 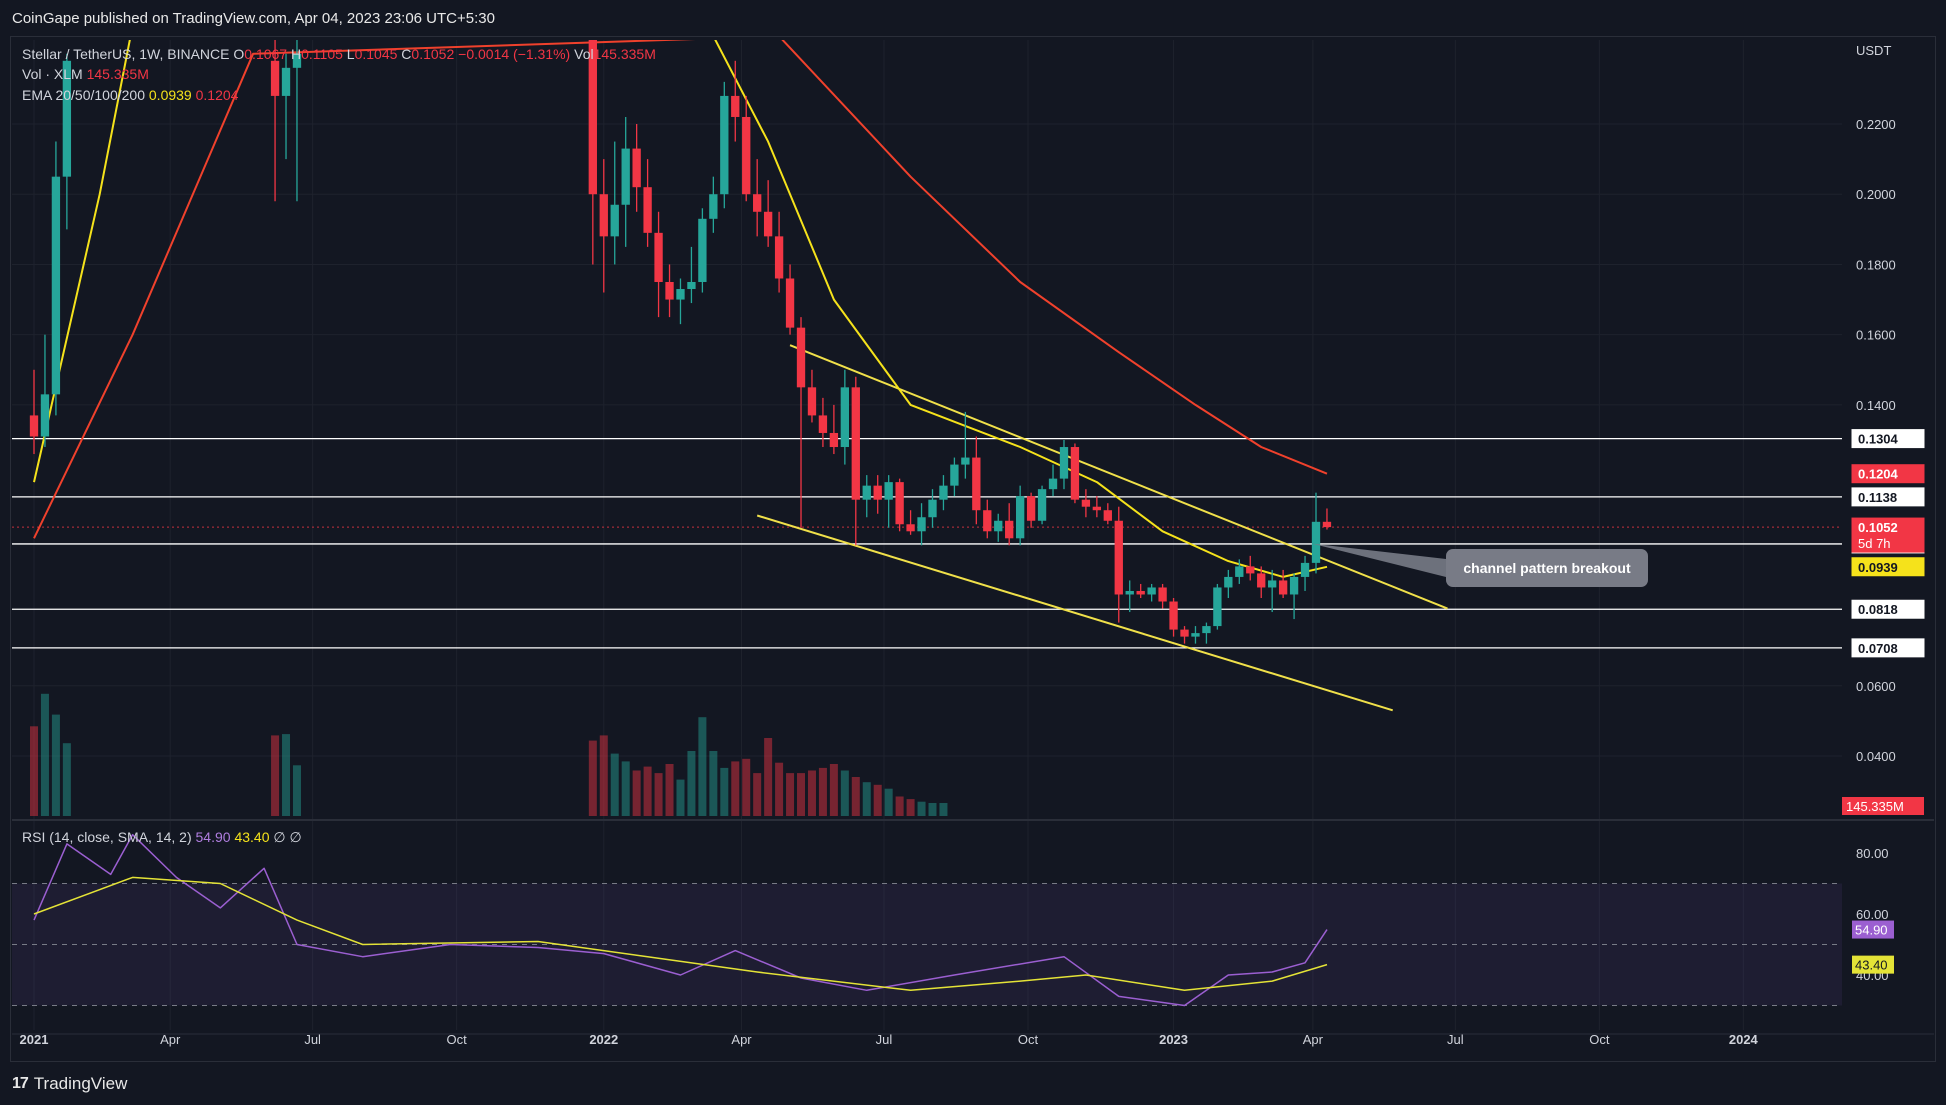 I want to click on ema20-badge-bg, so click(x=1888, y=567).